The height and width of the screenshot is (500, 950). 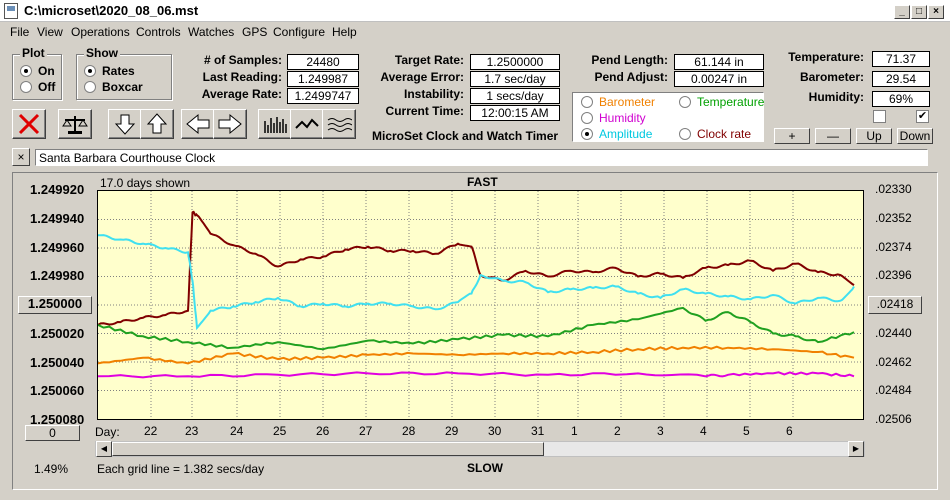 I want to click on plot-off-radio, so click(x=26, y=87).